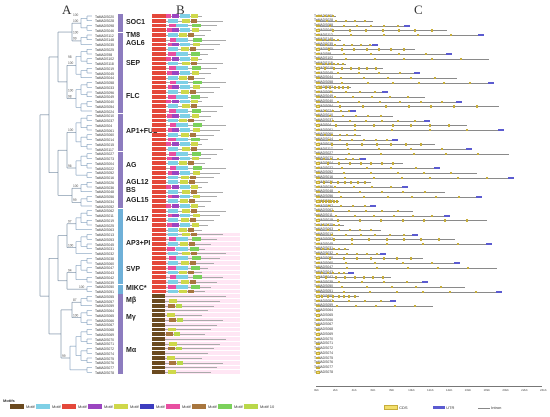 This screenshot has height=417, width=550. What do you see at coordinates (105, 325) in the screenshot?
I see `gene-leaf: TaMADS067` at bounding box center [105, 325].